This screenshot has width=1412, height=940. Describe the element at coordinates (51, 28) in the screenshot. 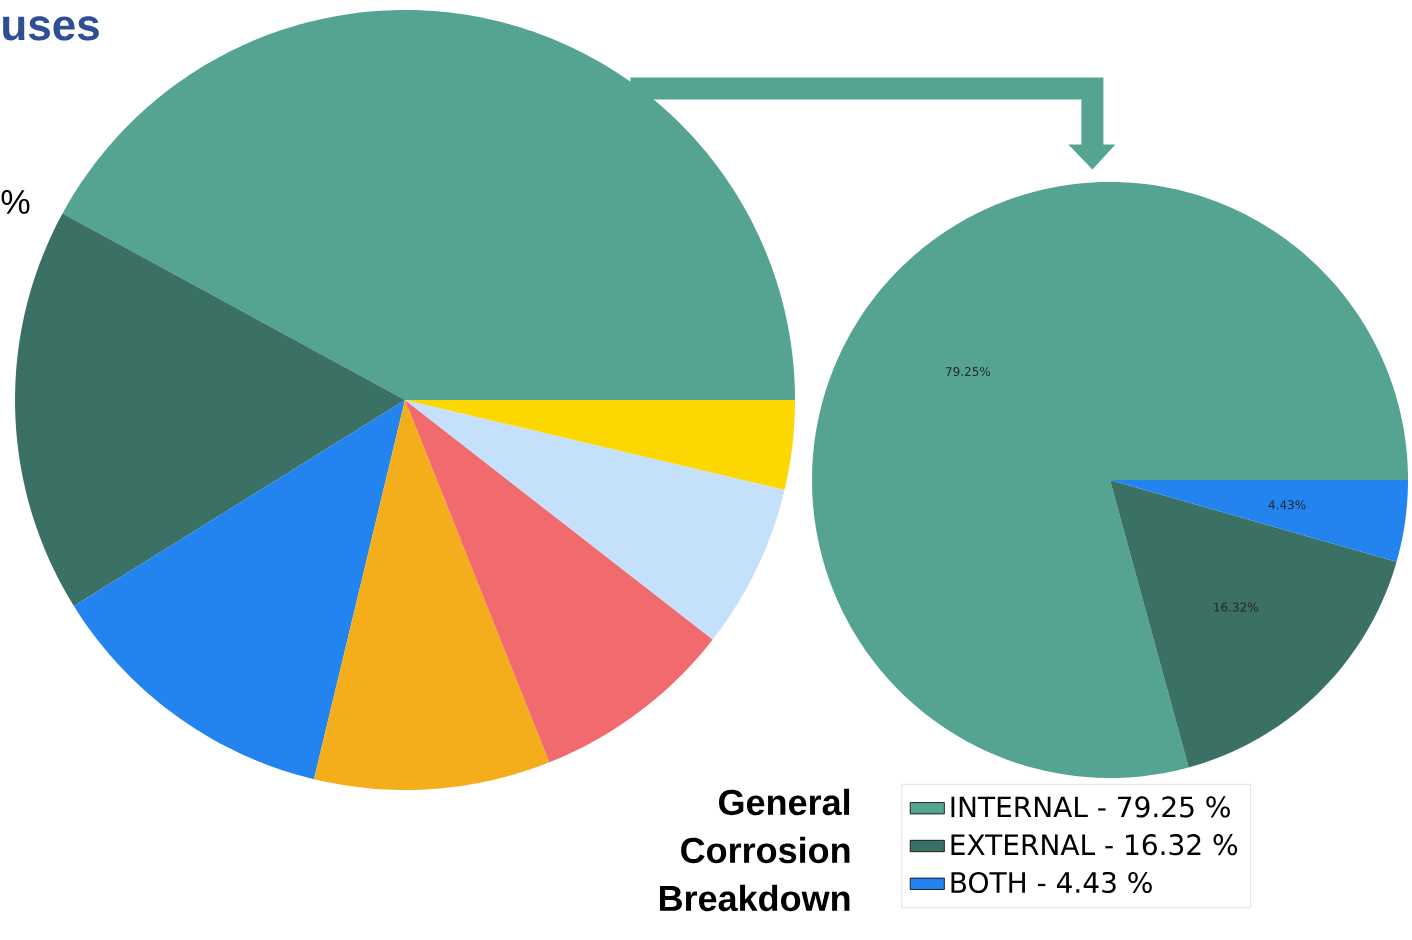

I see `chart-title: uses` at that location.